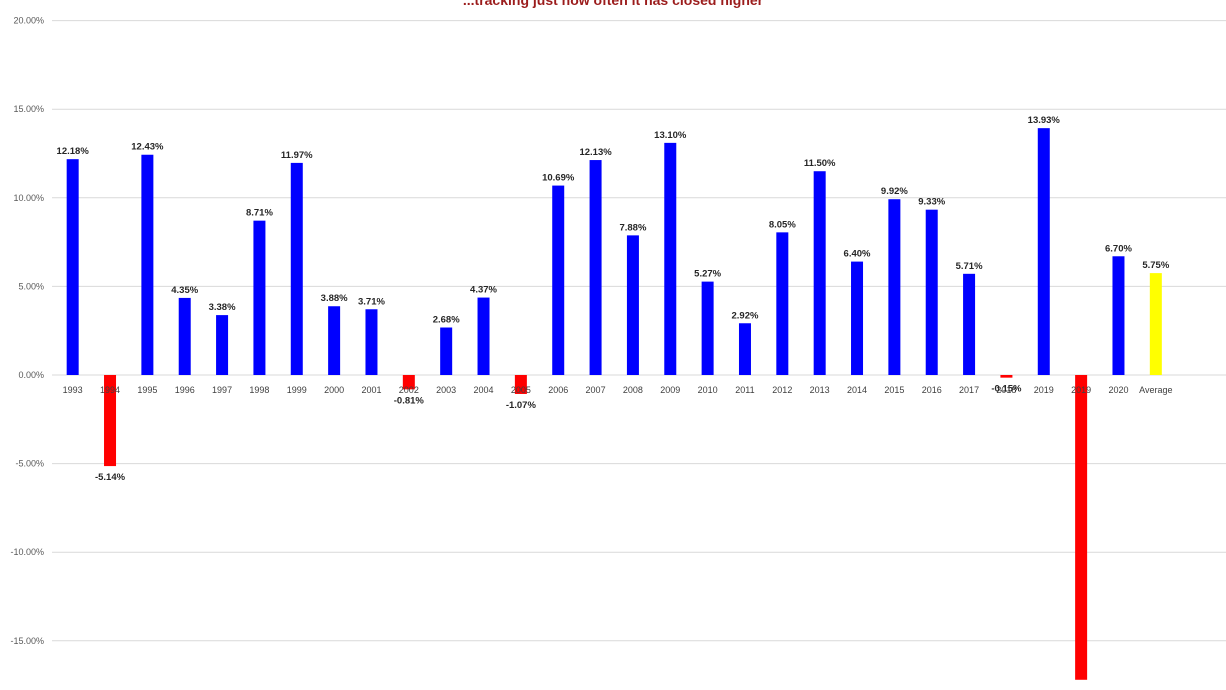  Describe the element at coordinates (259, 390) in the screenshot. I see `x-category-label: 1998` at that location.